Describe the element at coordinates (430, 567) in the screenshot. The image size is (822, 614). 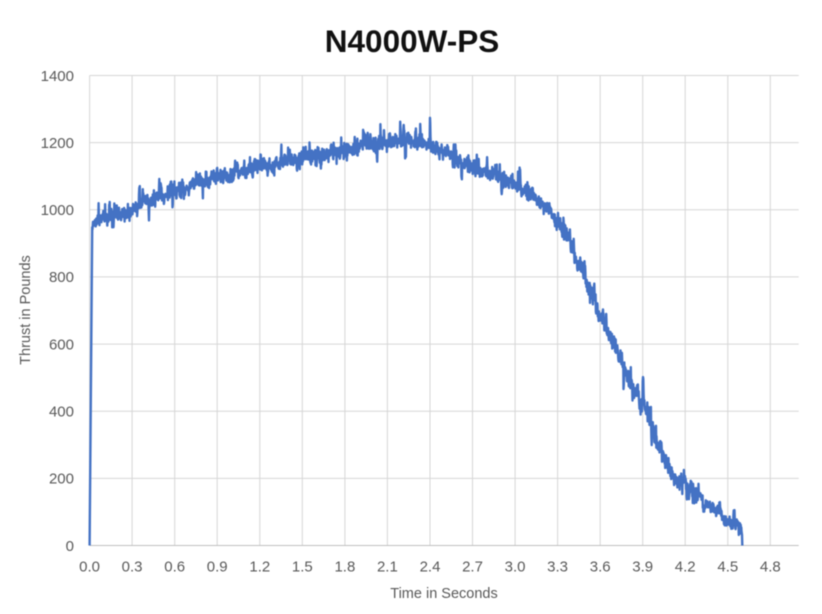
I see `svg-text: 2.4` at that location.